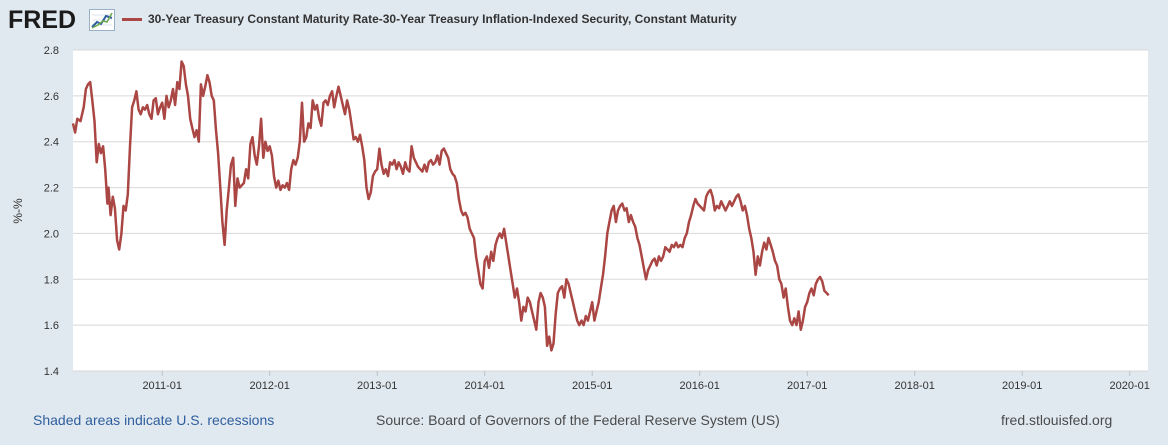 The image size is (1168, 445). Describe the element at coordinates (700, 386) in the screenshot. I see `x-tick-label: 2016-01` at that location.